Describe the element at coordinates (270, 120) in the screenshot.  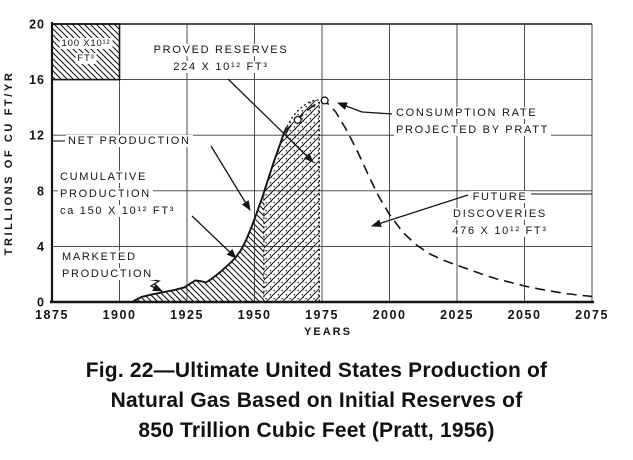
I see `proved-reserves-arrow` at that location.